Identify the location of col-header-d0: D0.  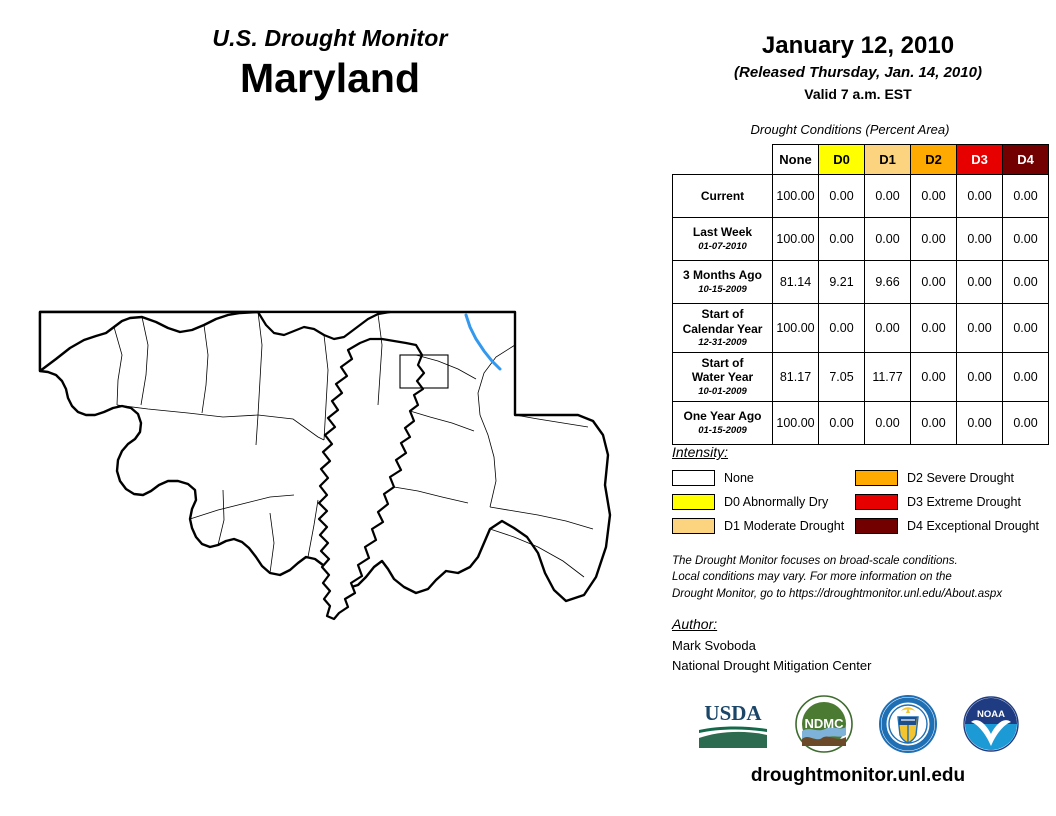
(841, 159).